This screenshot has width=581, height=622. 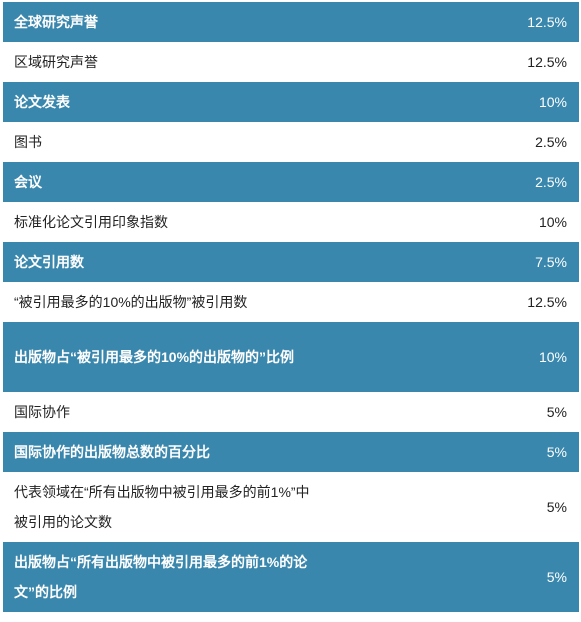 I want to click on indicator-label: 全球研究声誉, so click(x=56, y=22).